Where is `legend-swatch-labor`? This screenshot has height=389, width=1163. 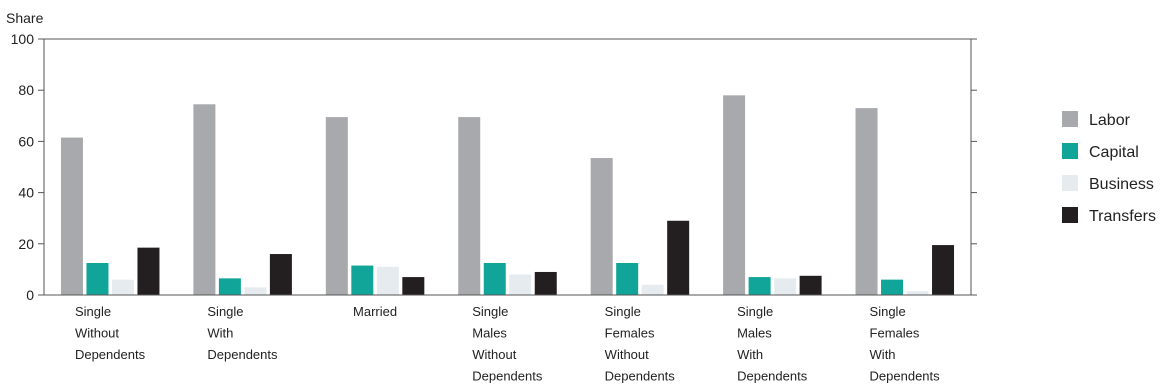
legend-swatch-labor is located at coordinates (1070, 119).